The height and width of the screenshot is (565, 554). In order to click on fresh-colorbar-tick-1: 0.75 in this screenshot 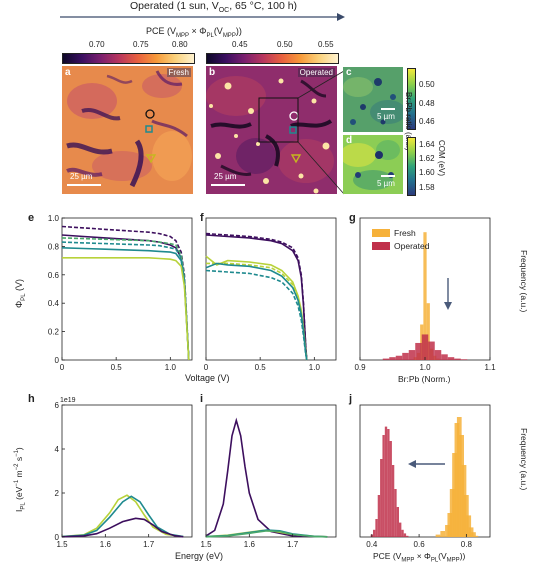, I will do `click(141, 44)`.